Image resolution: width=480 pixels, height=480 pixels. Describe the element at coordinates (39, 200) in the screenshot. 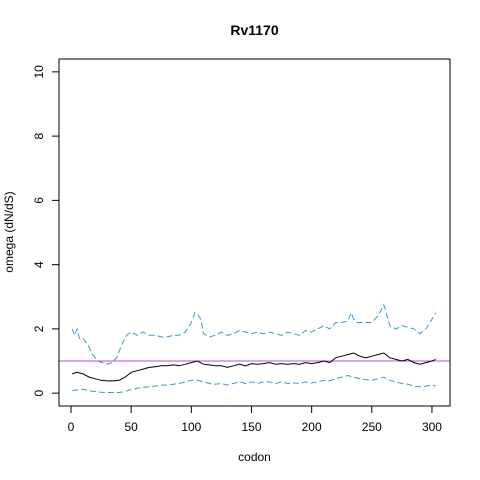

I see `y-tick-label: 6` at that location.